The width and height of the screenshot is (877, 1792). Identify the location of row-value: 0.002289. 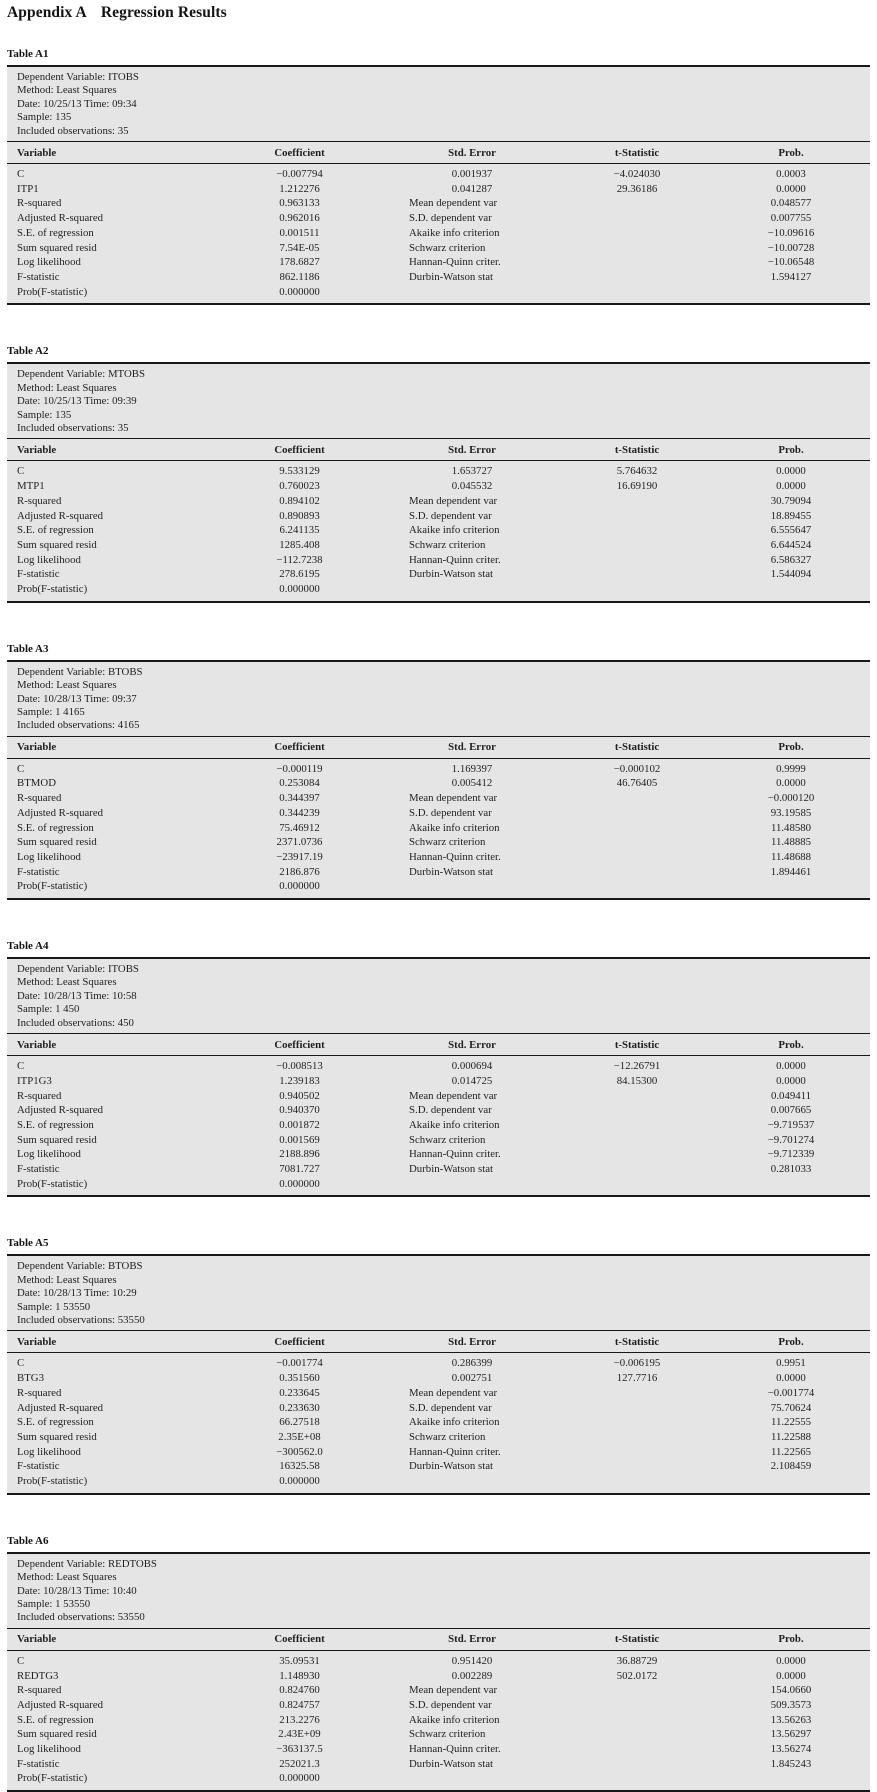
(472, 1675).